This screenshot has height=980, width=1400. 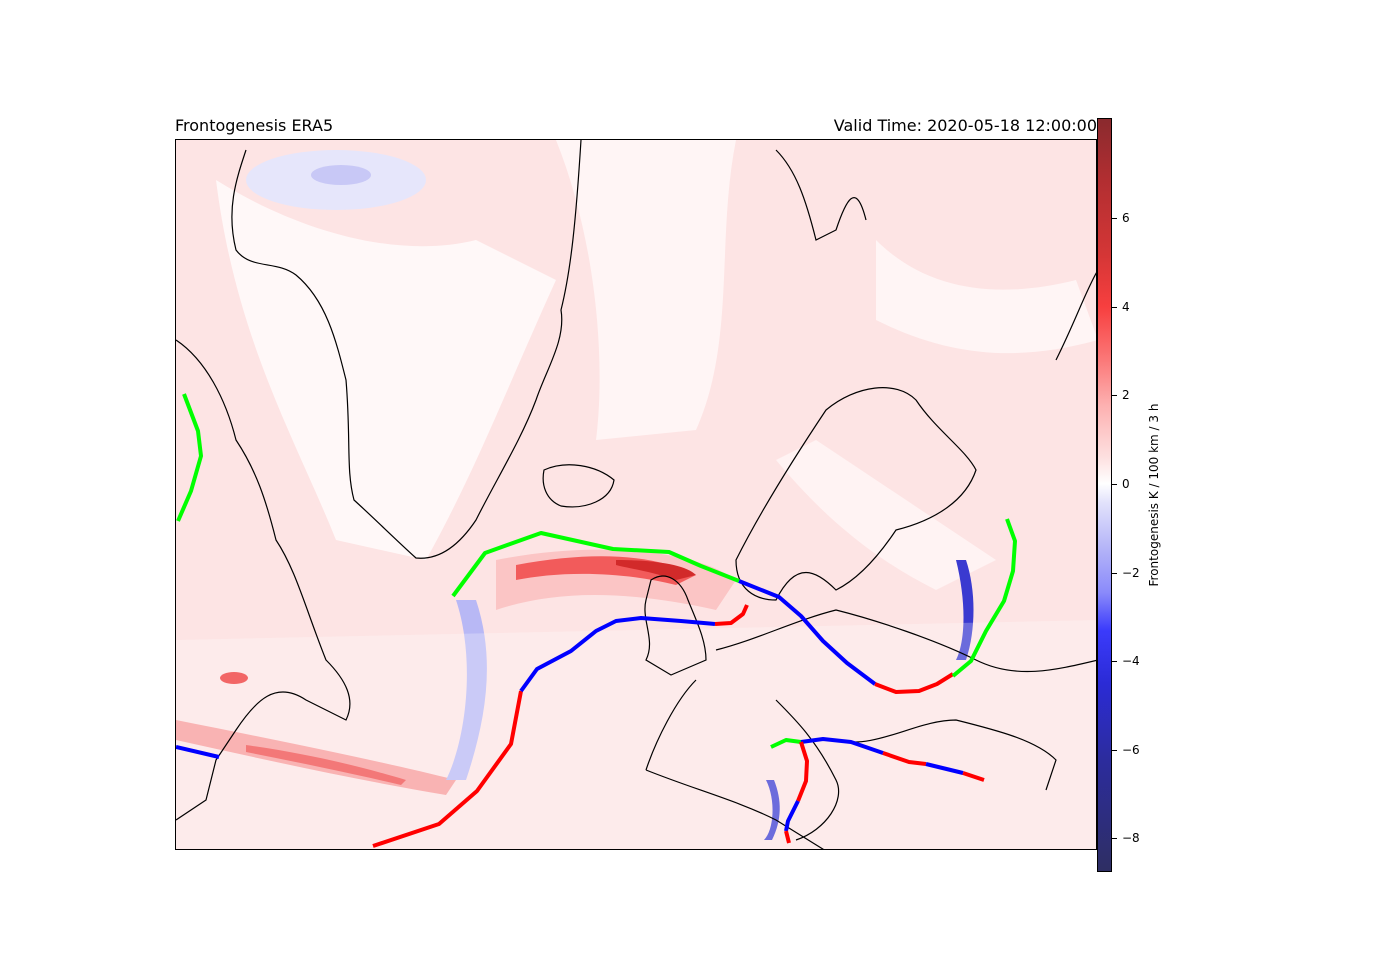 I want to click on colorbar, so click(x=1104, y=495).